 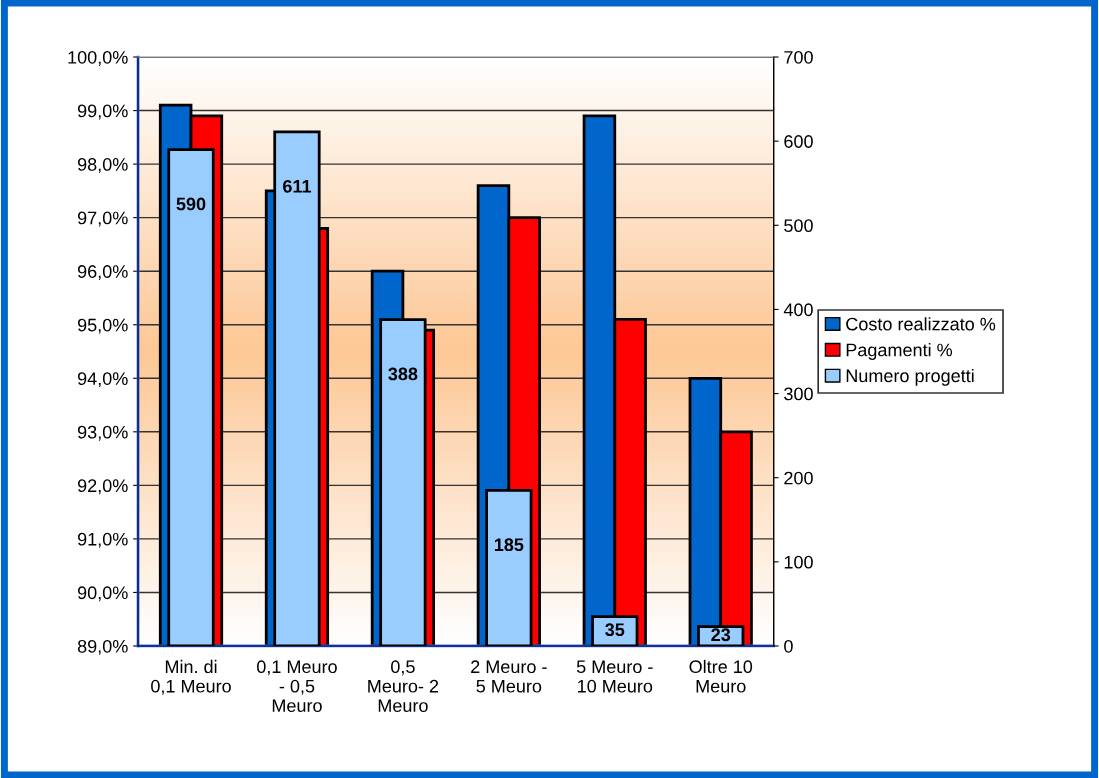 What do you see at coordinates (102, 112) in the screenshot?
I see `y-tick-label: 99,0%` at bounding box center [102, 112].